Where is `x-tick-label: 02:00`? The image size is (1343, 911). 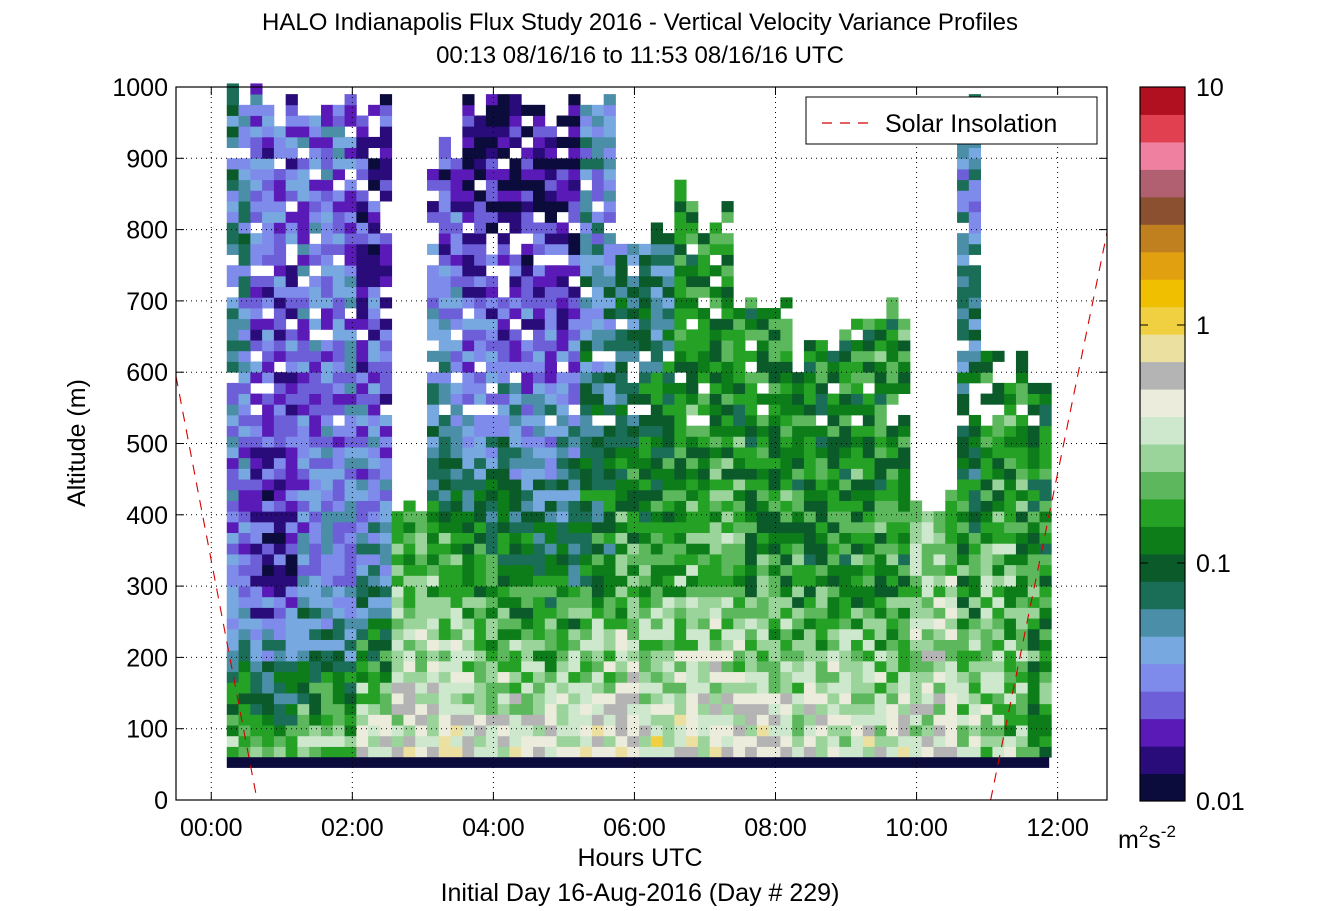
x-tick-label: 02:00 is located at coordinates (352, 828).